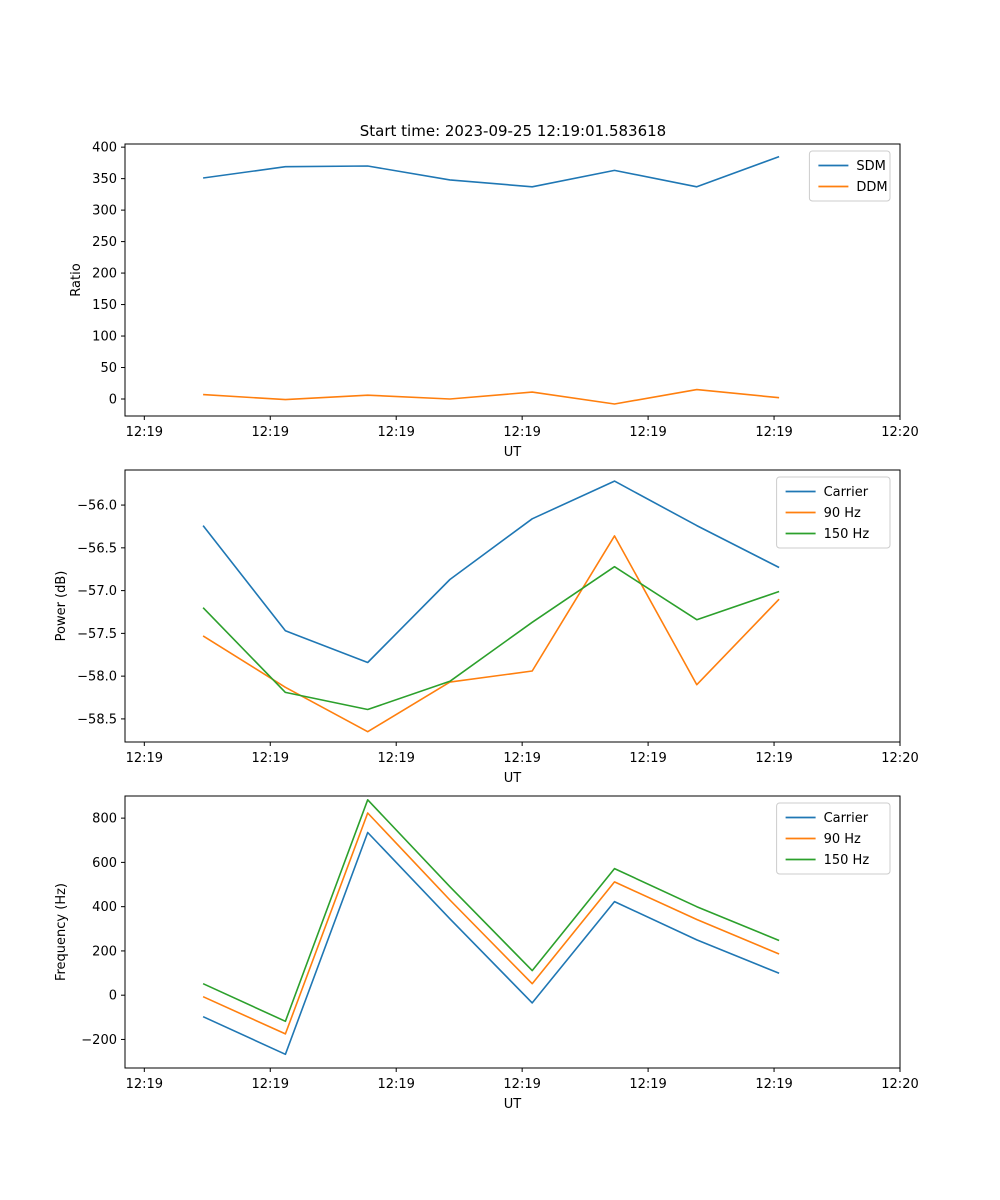  What do you see at coordinates (97, 677) in the screenshot?
I see `y-tick-label: −58.0` at bounding box center [97, 677].